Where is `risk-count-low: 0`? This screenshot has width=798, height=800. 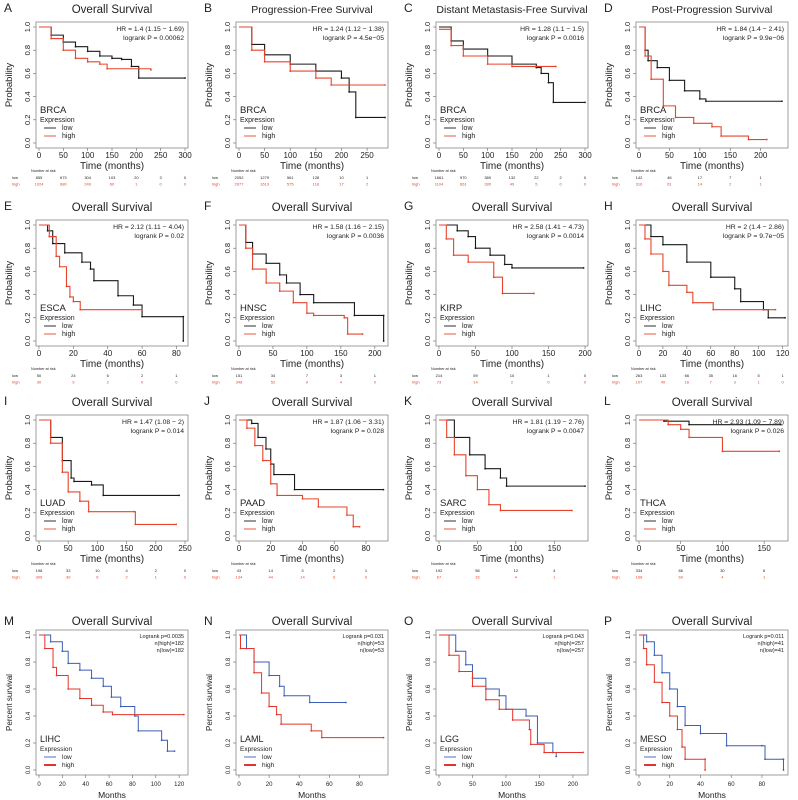
risk-count-low: 0 is located at coordinates (185, 570).